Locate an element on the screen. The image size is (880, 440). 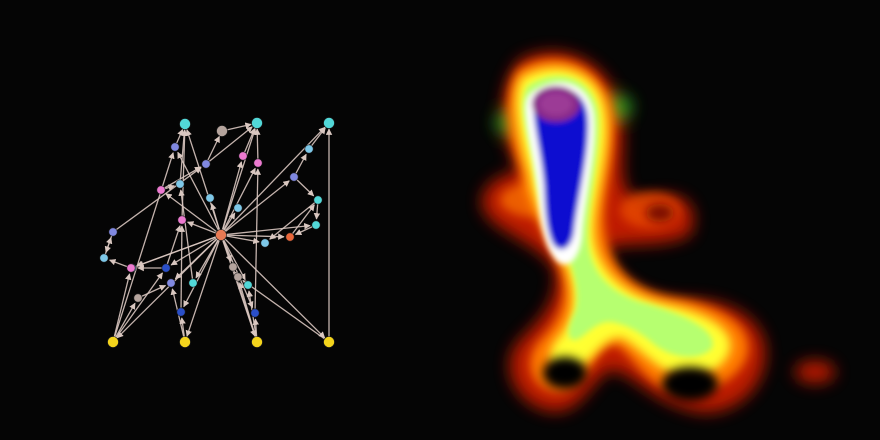
graph-node-a16 is located at coordinates (104, 258).